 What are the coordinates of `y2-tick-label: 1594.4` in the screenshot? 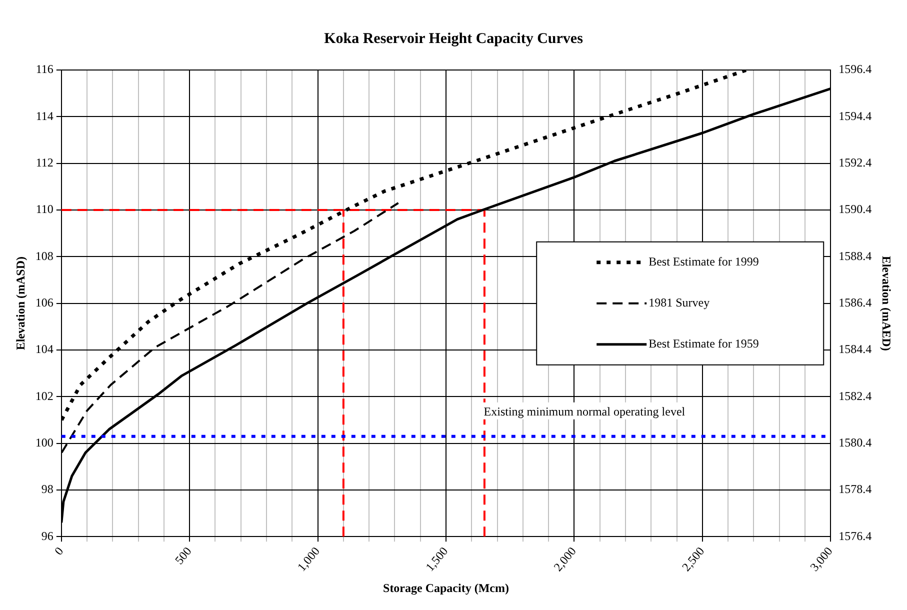 It's located at (855, 115).